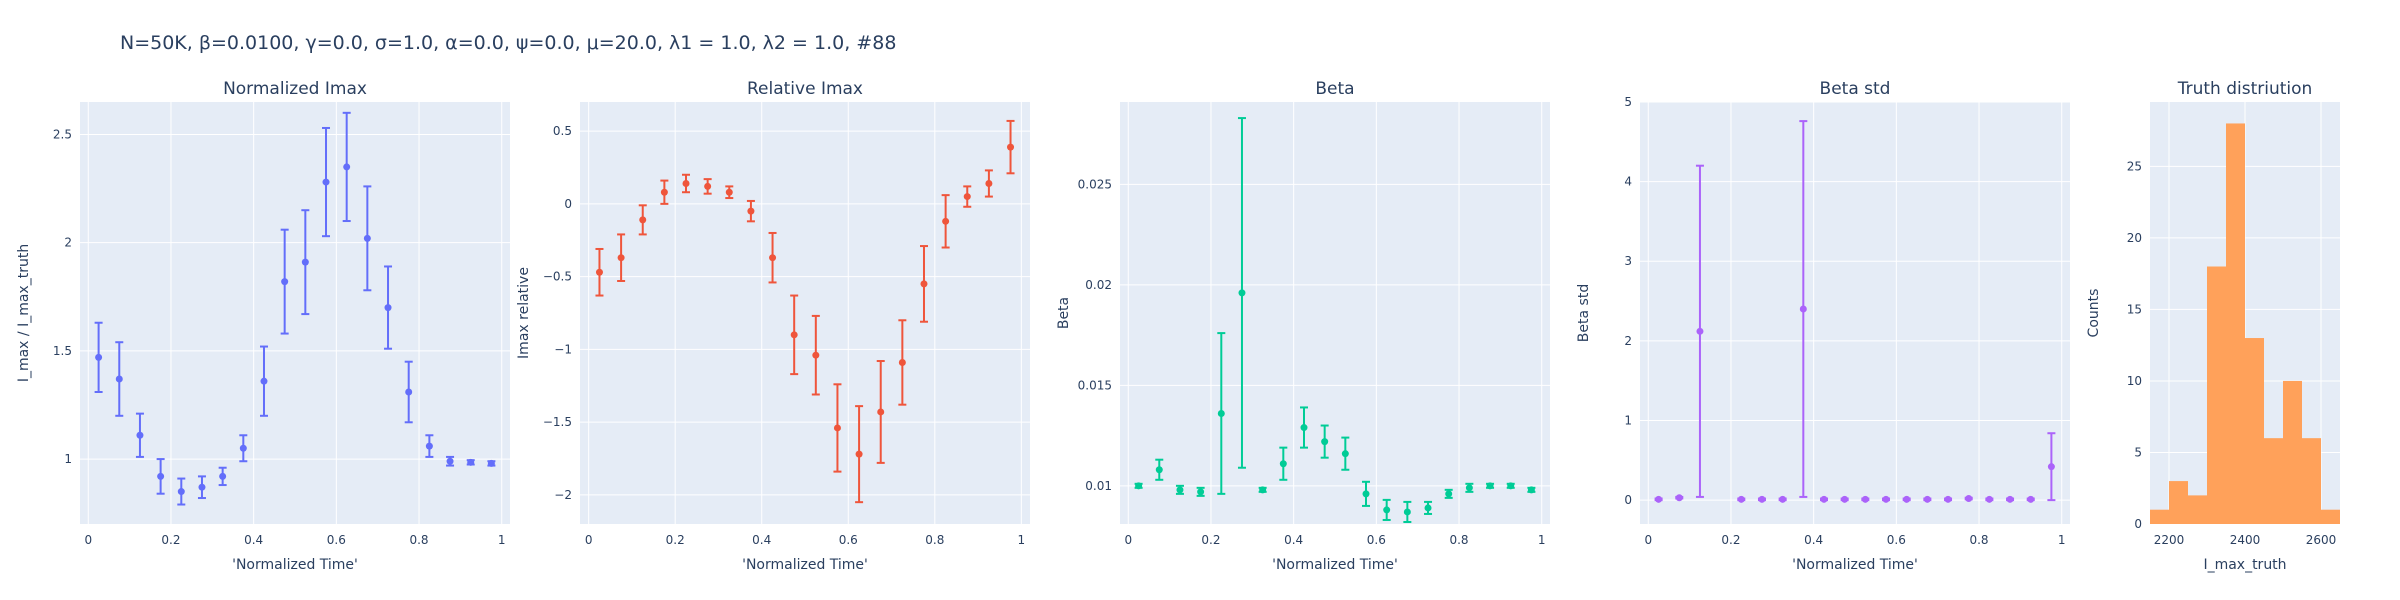 This screenshot has width=2400, height=600. I want to click on chart-title: Truth distriution, so click(2245, 89).